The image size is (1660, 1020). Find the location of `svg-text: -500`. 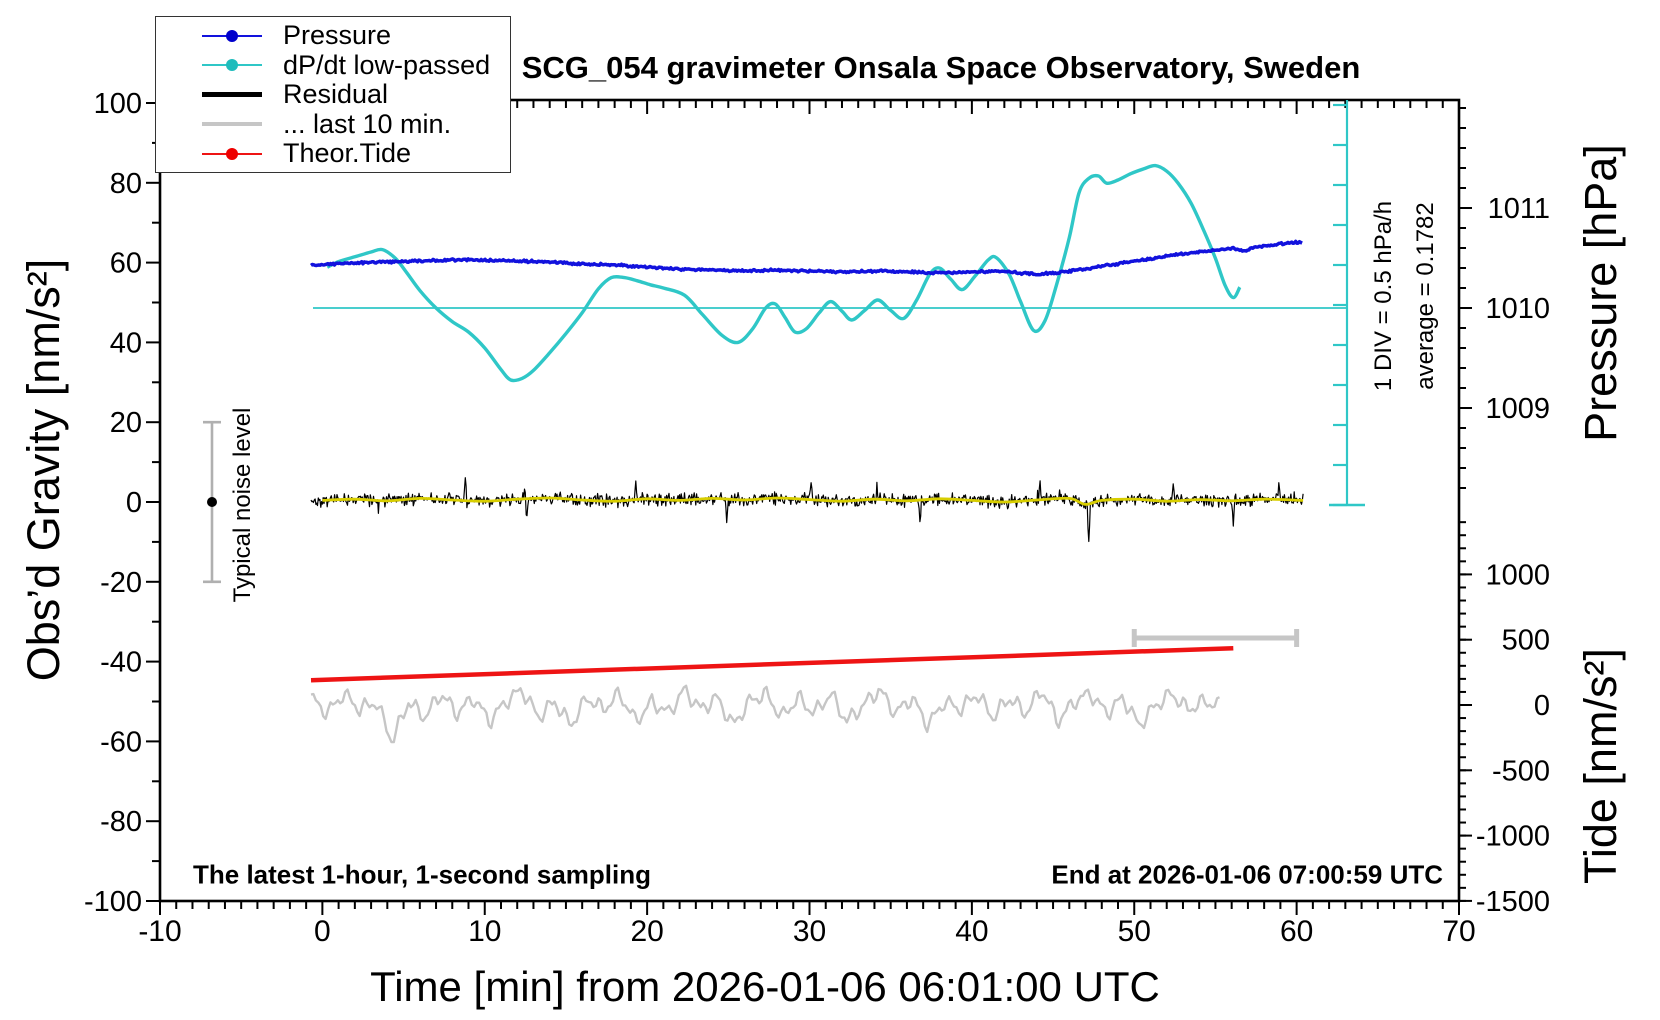

svg-text: -500 is located at coordinates (1521, 771).